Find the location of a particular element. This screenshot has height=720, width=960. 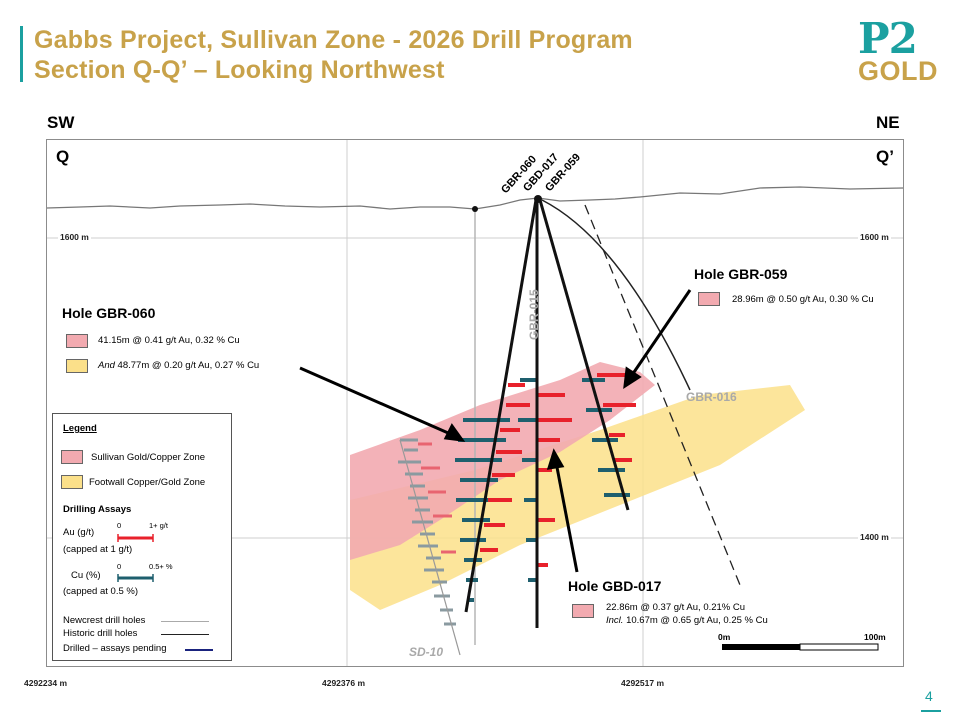

p2-gold-logo: P2 GOLD is located at coordinates (898, 52).